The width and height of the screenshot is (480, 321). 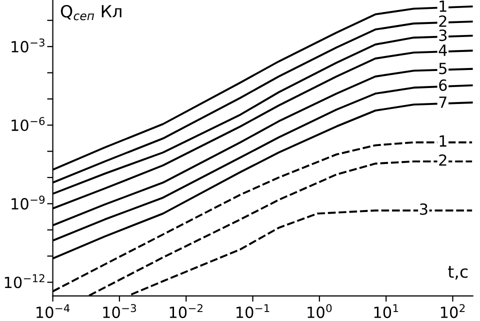 What do you see at coordinates (442, 50) in the screenshot?
I see `series-label: 4` at bounding box center [442, 50].